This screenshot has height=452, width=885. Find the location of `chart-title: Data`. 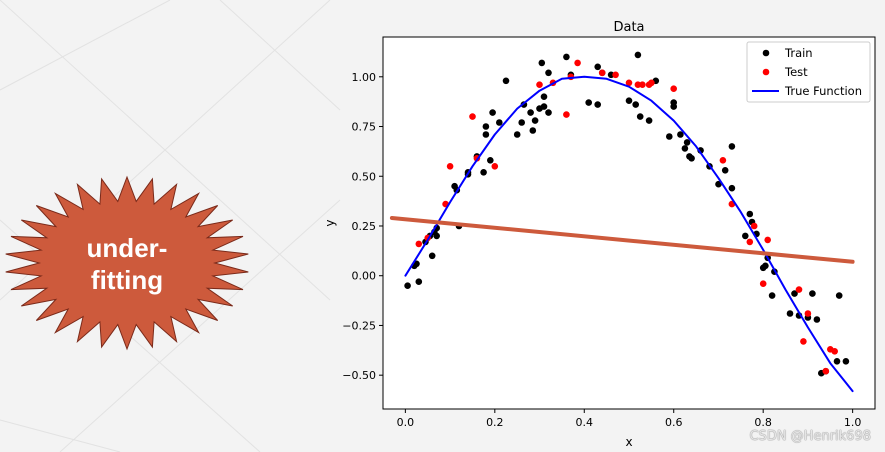

chart-title: Data is located at coordinates (628, 27).